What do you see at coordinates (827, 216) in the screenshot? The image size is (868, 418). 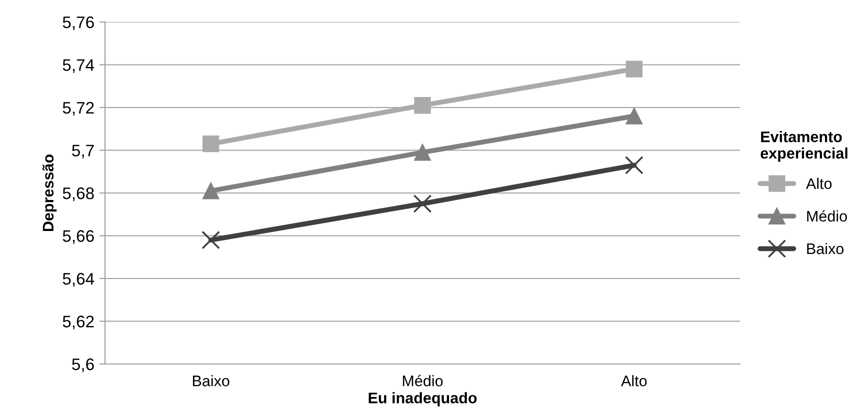 I see `legend-label: Médio` at bounding box center [827, 216].